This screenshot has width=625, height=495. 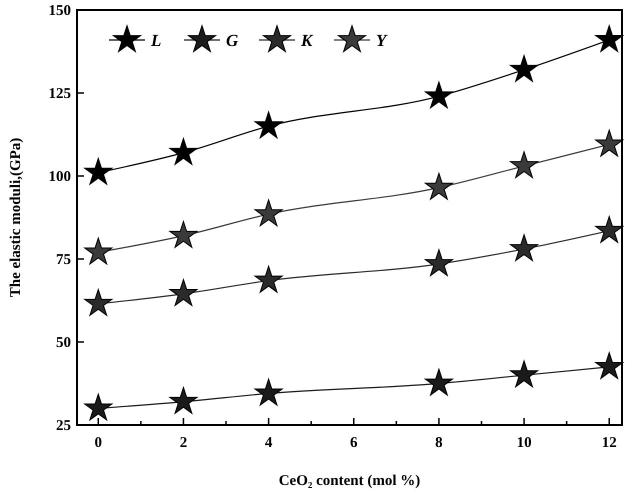 What do you see at coordinates (156, 40) in the screenshot?
I see `legend-label: L` at bounding box center [156, 40].